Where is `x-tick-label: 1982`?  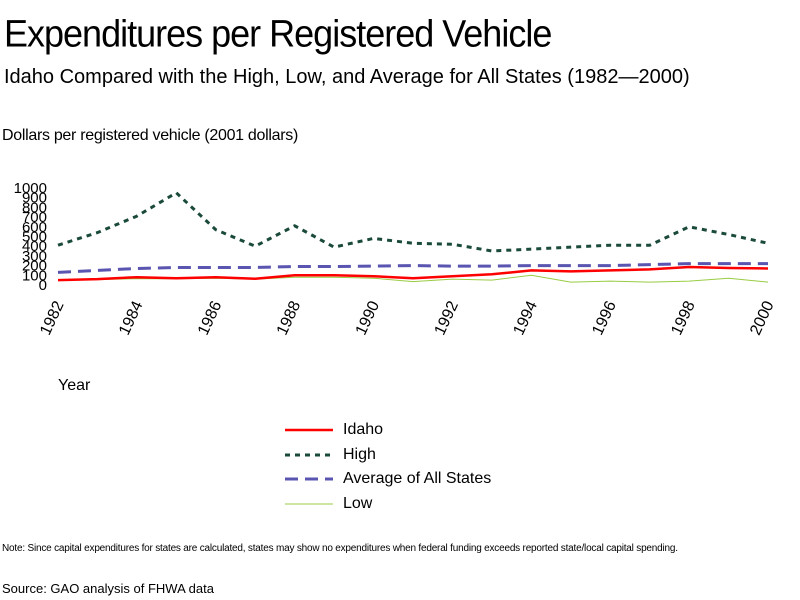
x-tick-label: 1982 is located at coordinates (52, 318).